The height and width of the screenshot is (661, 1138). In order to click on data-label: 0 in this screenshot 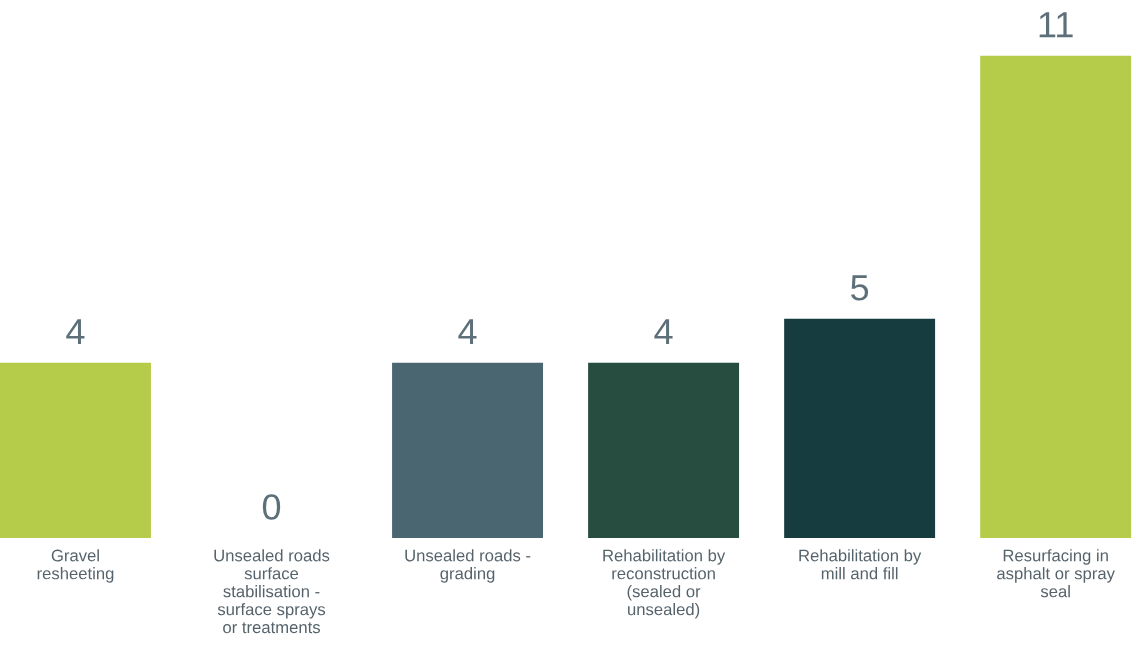, I will do `click(271, 507)`.